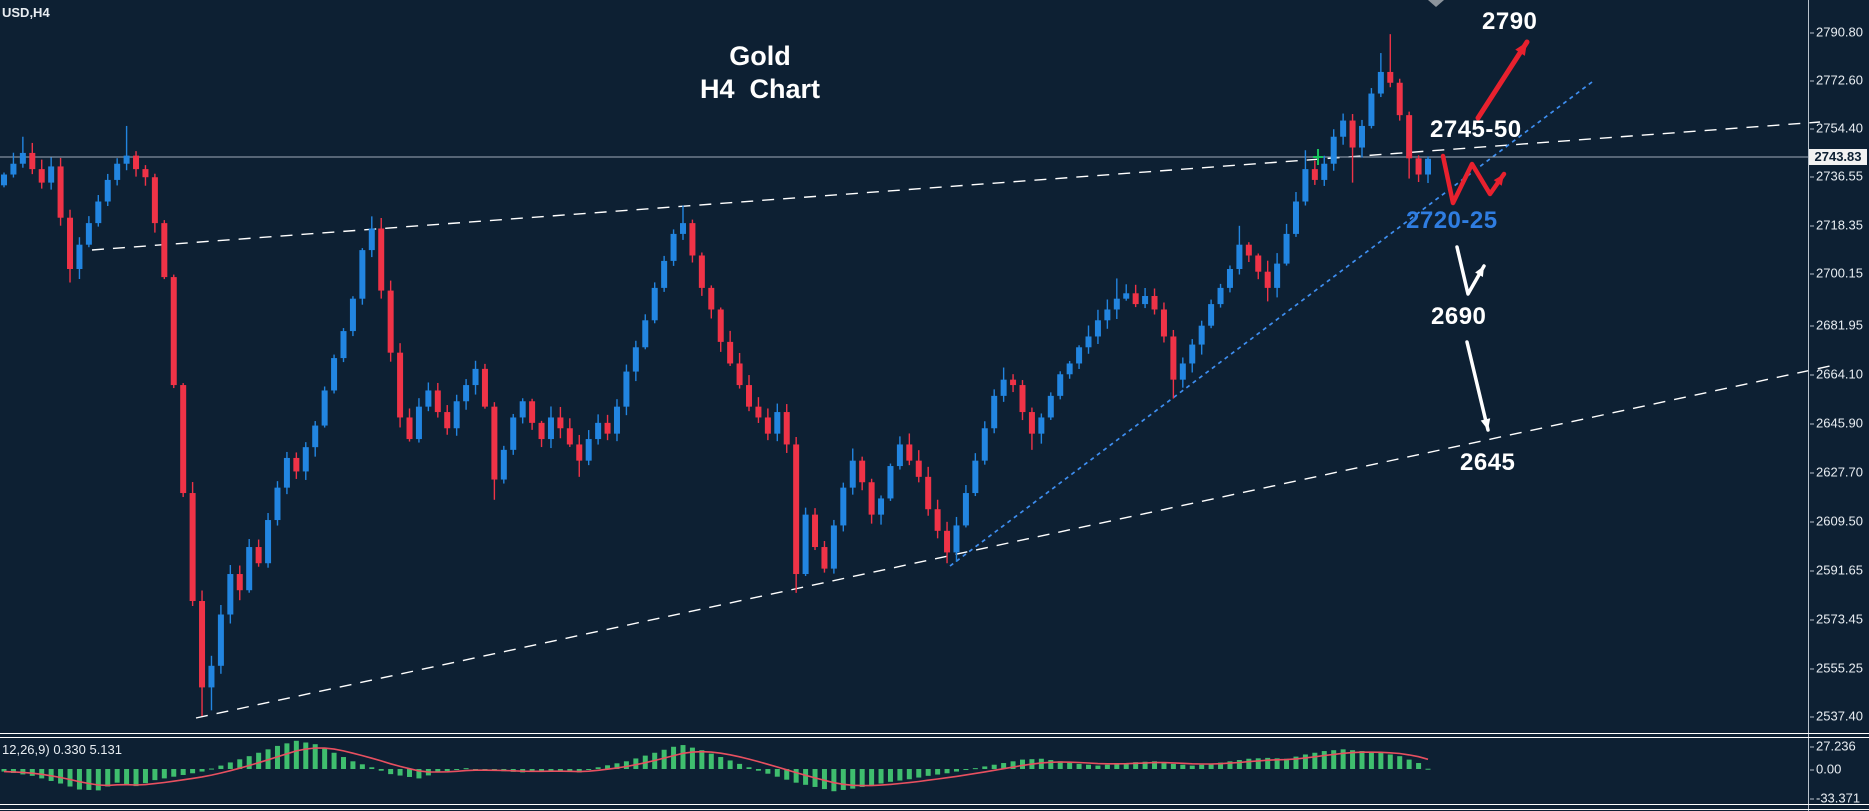 This screenshot has width=1869, height=811. What do you see at coordinates (1476, 129) in the screenshot?
I see `annotation-zone-2745-50: 2745-50` at bounding box center [1476, 129].